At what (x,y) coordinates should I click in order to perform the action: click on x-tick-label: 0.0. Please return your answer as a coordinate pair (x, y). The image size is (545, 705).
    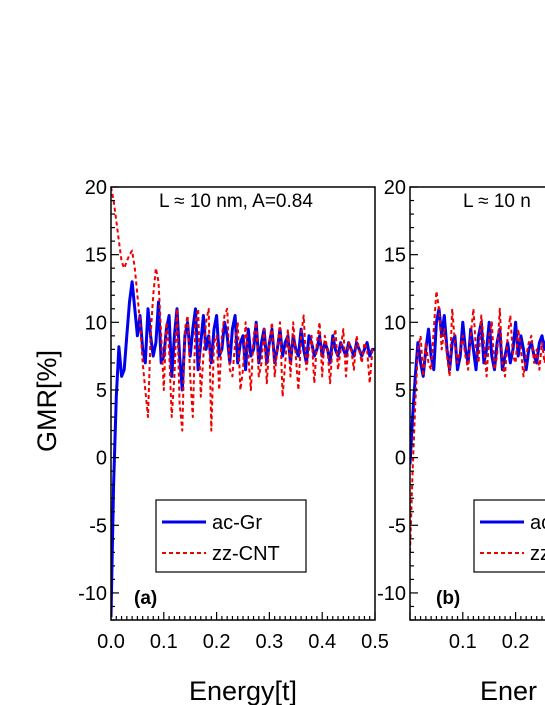
    Looking at the image, I should click on (111, 642).